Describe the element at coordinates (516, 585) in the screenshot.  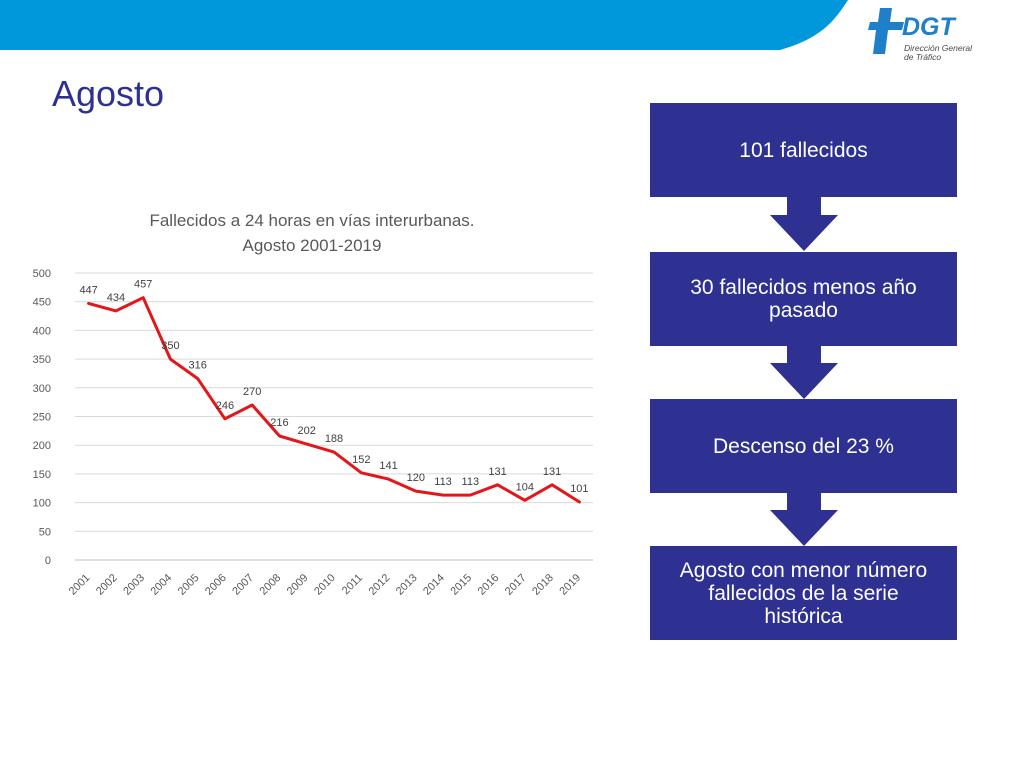
I see `x-tick-label: 2017` at that location.